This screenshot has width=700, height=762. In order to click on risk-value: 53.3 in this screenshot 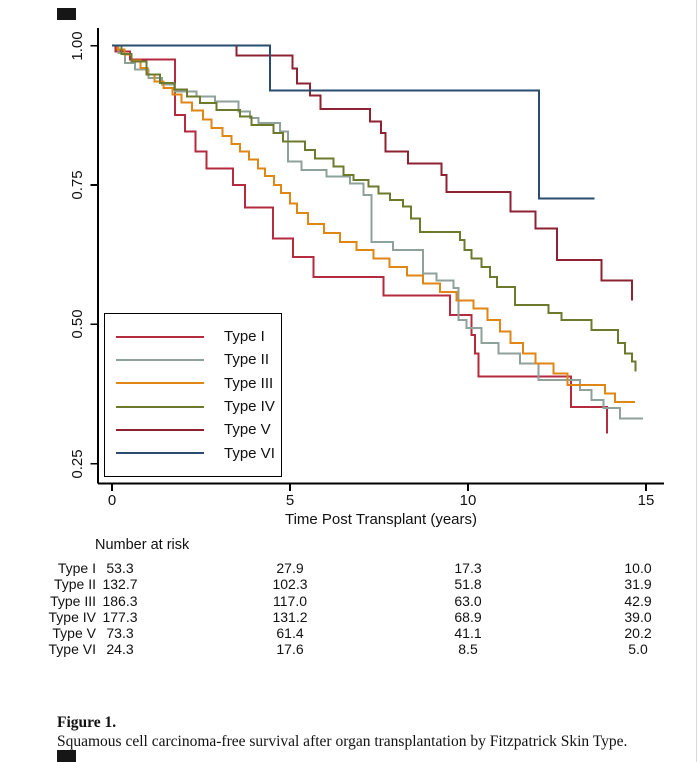, I will do `click(120, 568)`.